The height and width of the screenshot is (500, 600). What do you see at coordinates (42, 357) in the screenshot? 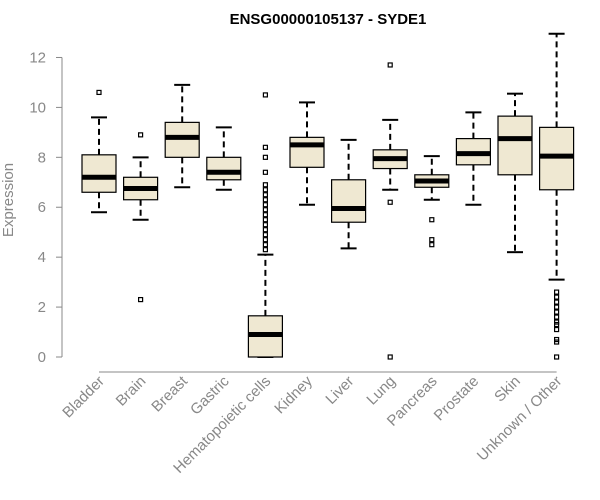
I see `y-tick-label: 0` at bounding box center [42, 357].